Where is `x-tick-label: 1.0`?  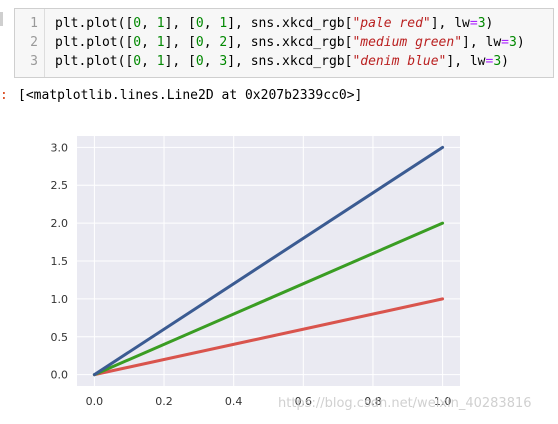
x-tick-label: 1.0 is located at coordinates (443, 401).